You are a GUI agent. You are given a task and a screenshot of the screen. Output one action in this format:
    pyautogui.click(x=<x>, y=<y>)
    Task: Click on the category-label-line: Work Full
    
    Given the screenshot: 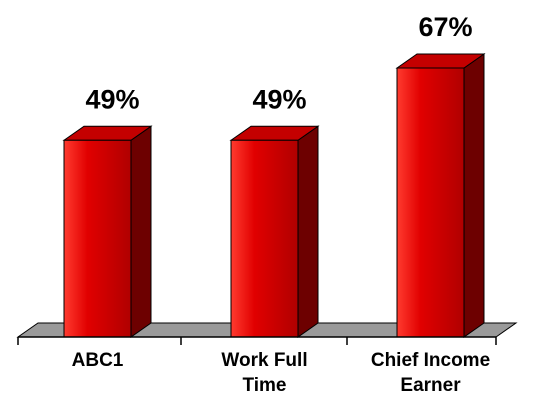 What is the action you would take?
    pyautogui.click(x=264, y=360)
    